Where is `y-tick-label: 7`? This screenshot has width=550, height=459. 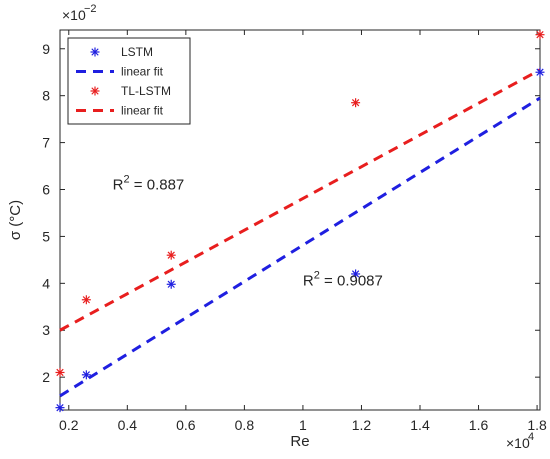 y-tick-label: 7 is located at coordinates (46, 143).